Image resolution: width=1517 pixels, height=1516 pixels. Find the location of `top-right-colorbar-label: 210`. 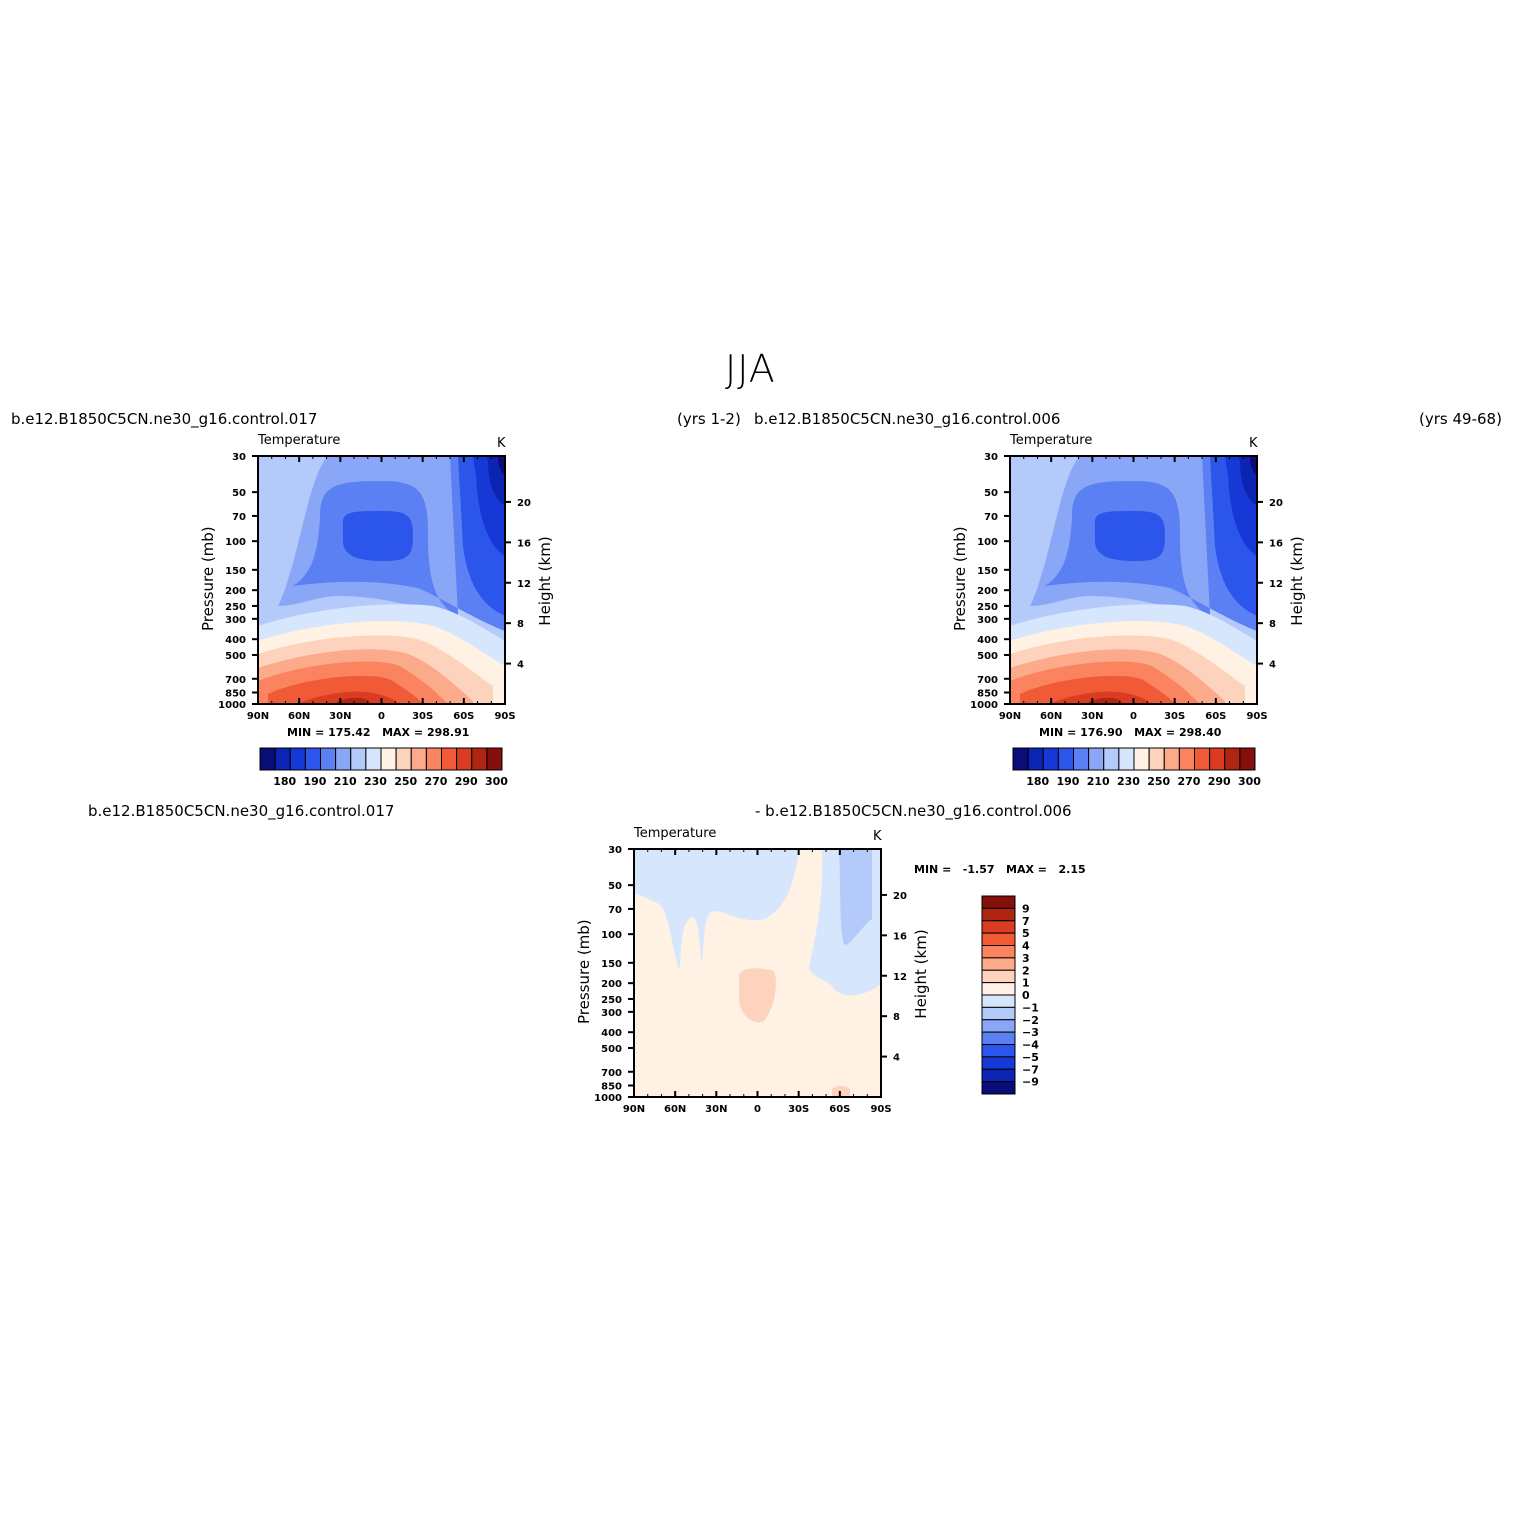

top-right-colorbar-label: 210 is located at coordinates (1098, 781).